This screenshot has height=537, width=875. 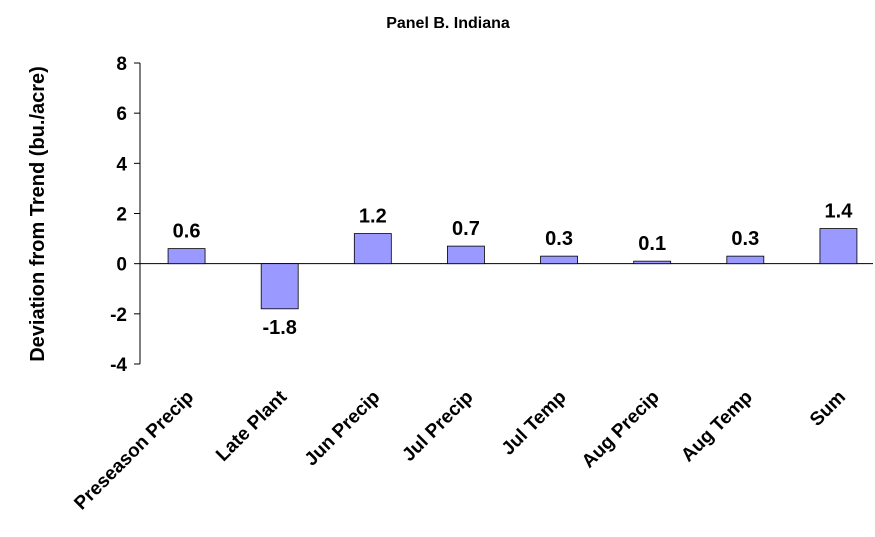 What do you see at coordinates (187, 232) in the screenshot?
I see `data-label: 0.6` at bounding box center [187, 232].